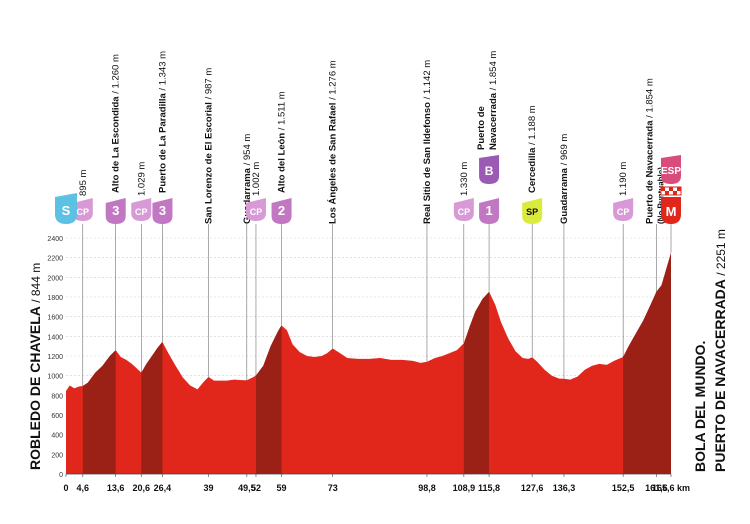 This screenshot has height=524, width=750. I want to click on waypoint-name: 1.330 m, so click(464, 179).